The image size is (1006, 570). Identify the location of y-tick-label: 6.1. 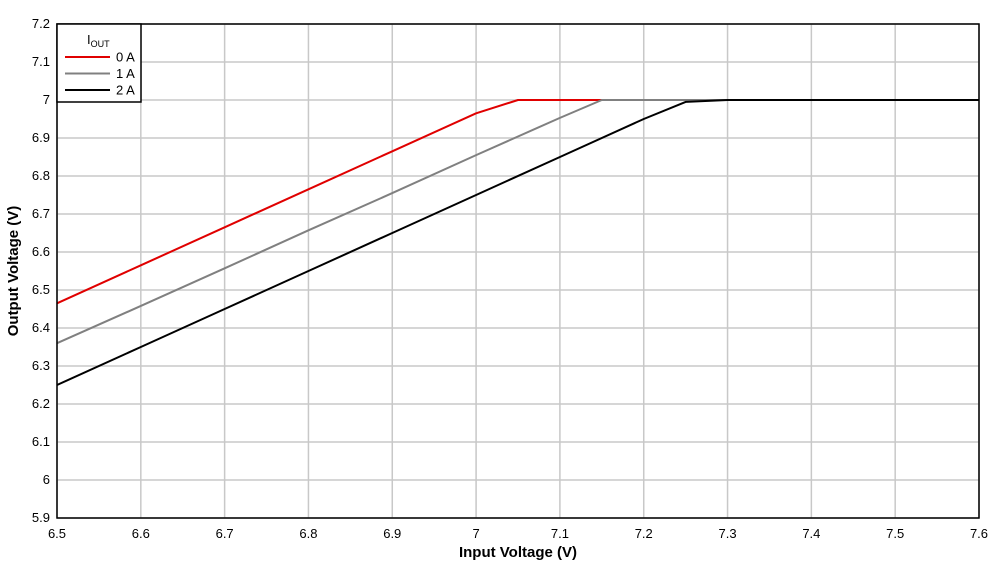
(41, 441).